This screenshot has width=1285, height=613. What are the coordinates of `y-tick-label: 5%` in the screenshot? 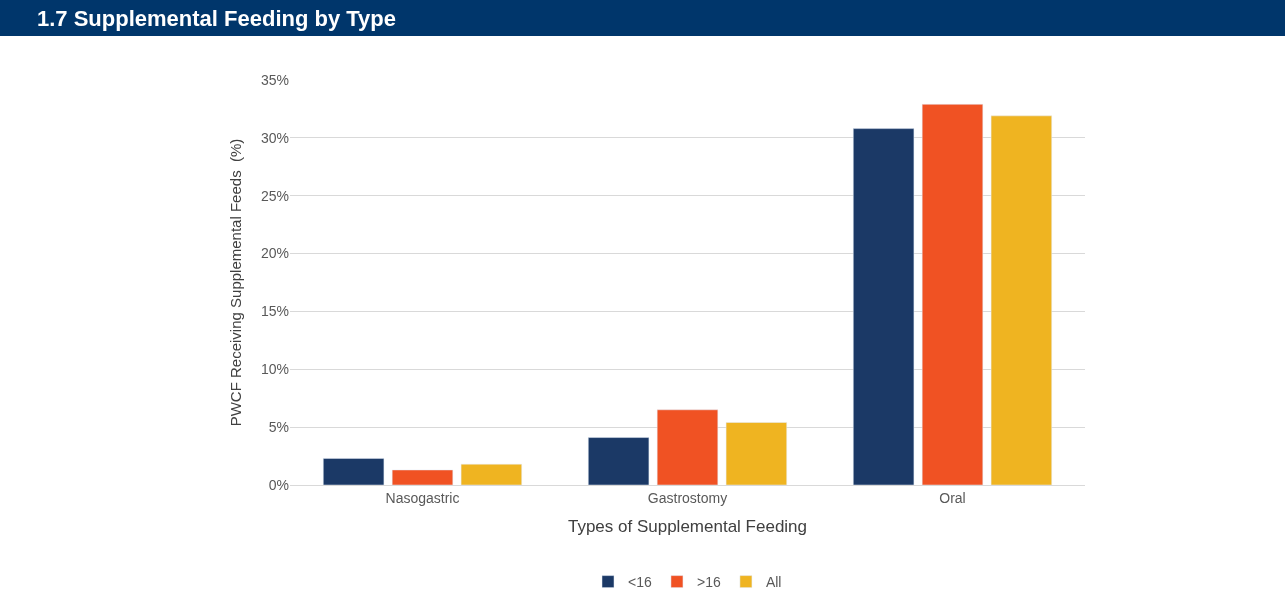 It's located at (278, 427).